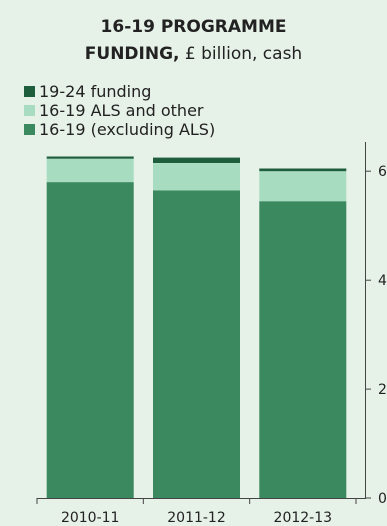 The width and height of the screenshot is (387, 526). Describe the element at coordinates (90, 518) in the screenshot. I see `x-tick-label-2010-11: 2010-11` at that location.